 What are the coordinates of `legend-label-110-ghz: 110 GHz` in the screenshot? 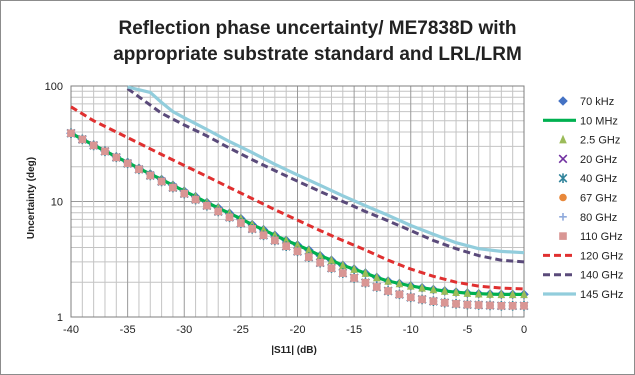 It's located at (601, 237).